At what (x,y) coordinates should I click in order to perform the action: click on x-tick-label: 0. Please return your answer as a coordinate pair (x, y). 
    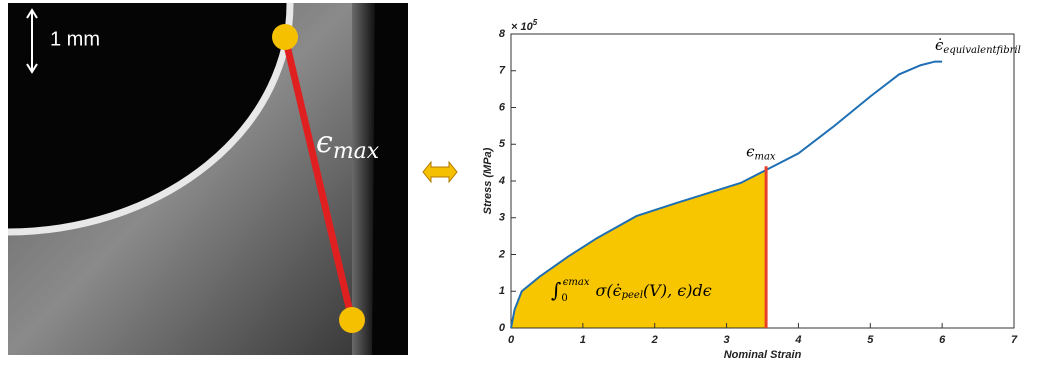
    Looking at the image, I should click on (511, 340).